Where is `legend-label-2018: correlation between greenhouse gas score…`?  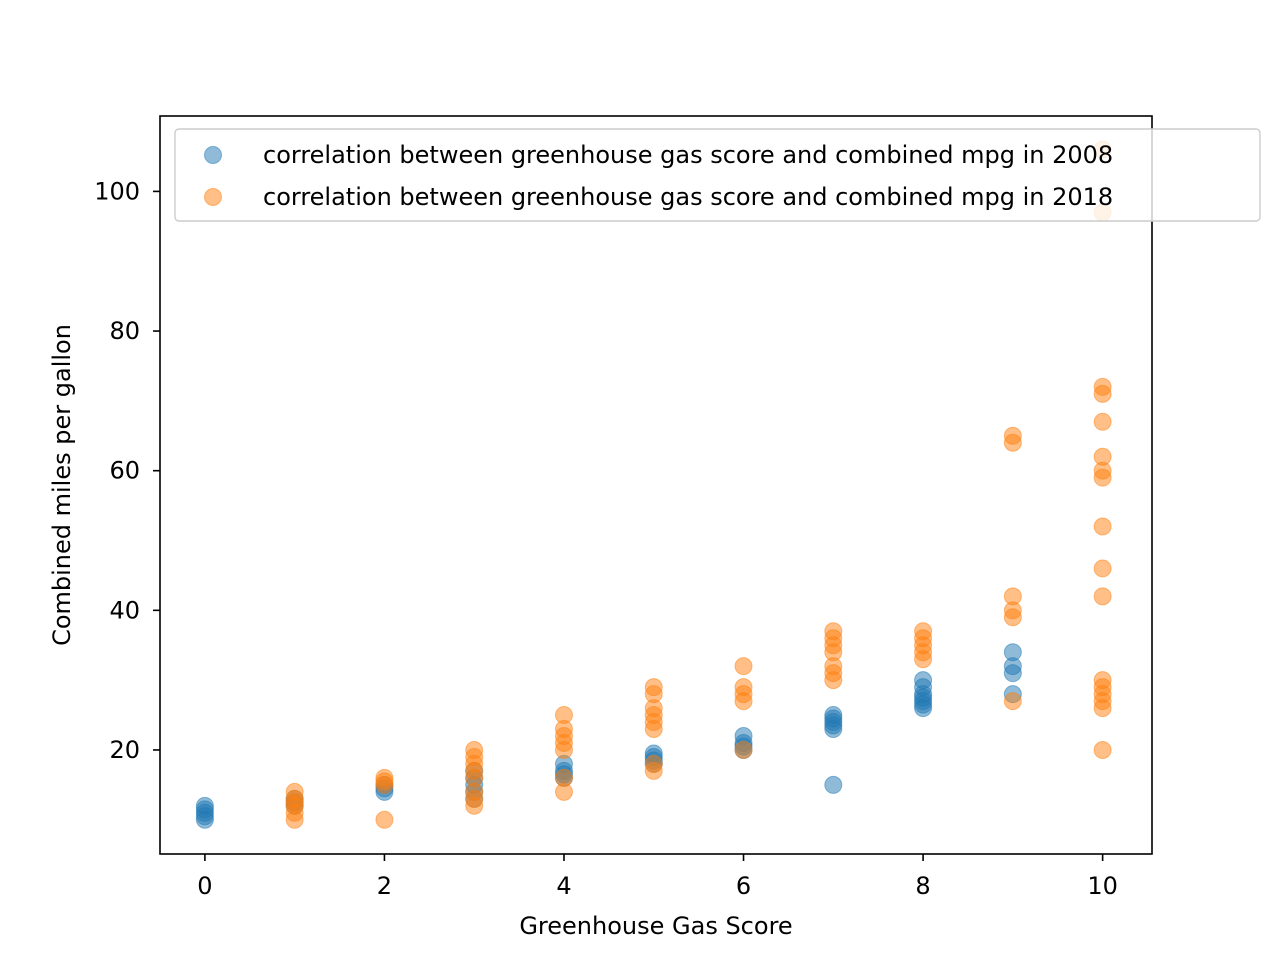
legend-label-2018: correlation between greenhouse gas score… is located at coordinates (688, 197).